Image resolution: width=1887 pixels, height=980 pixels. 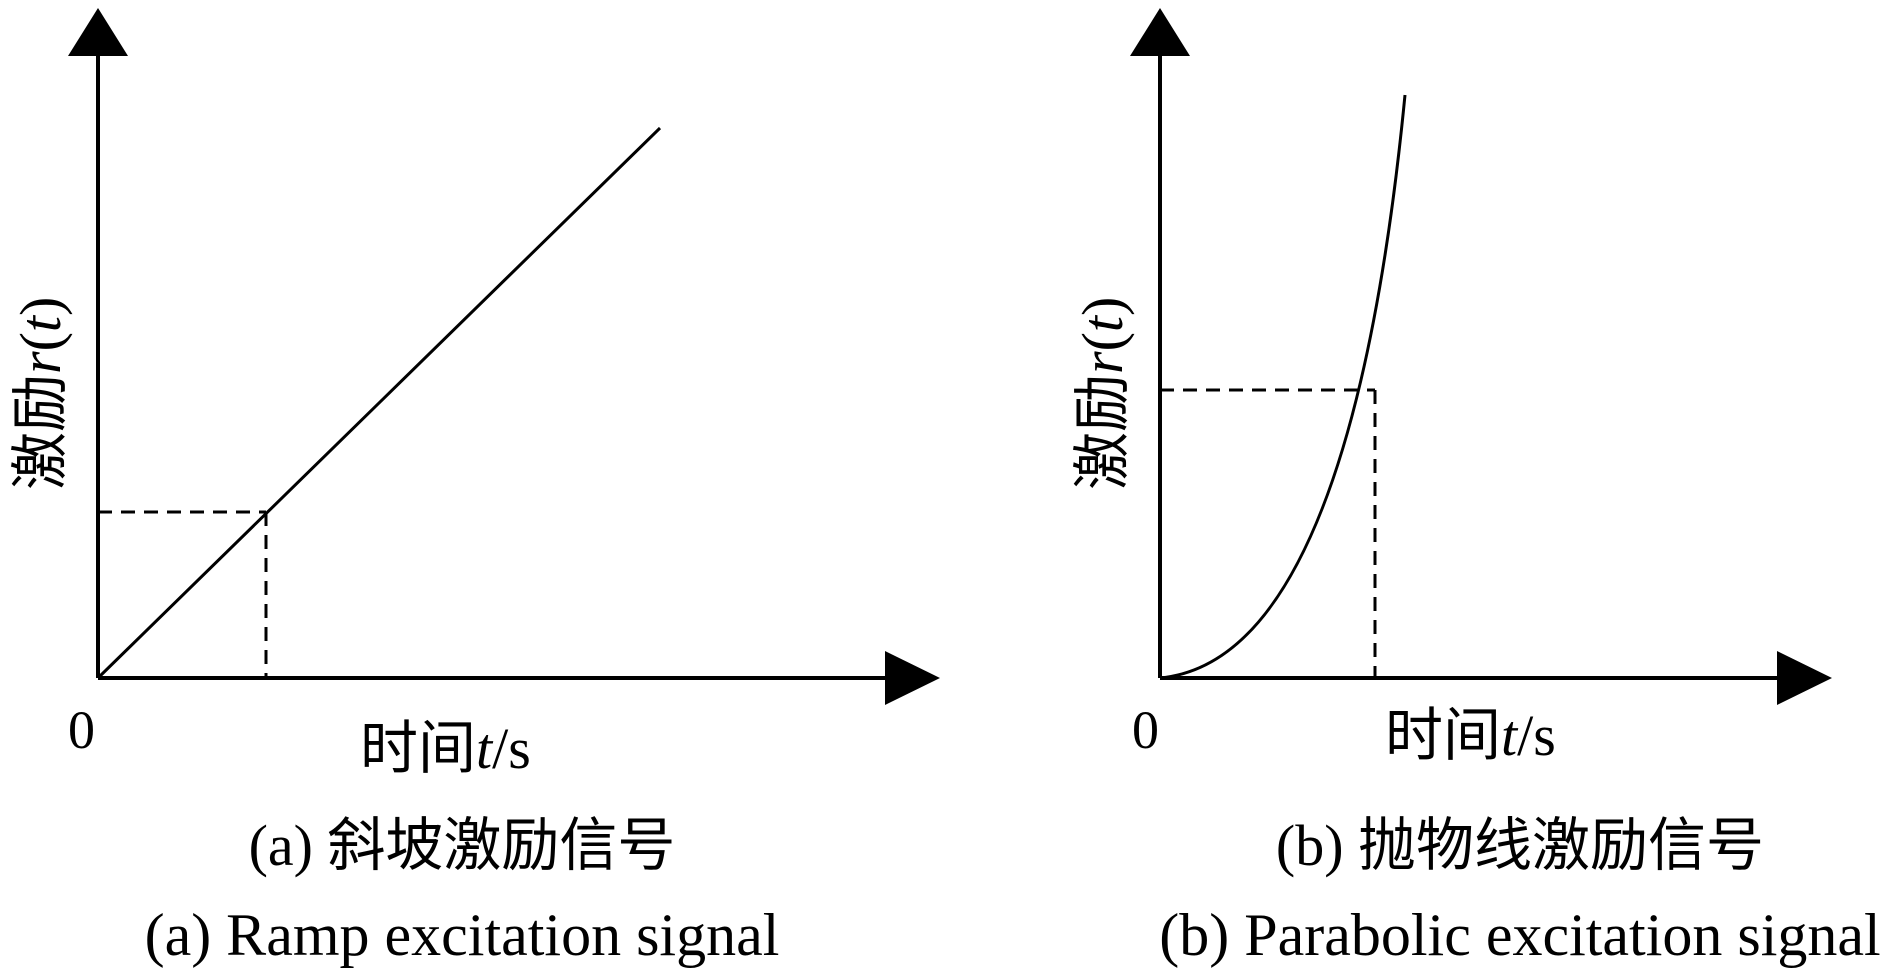 I want to click on panel-b-x-label-prefix: 时间, so click(x=1443, y=735).